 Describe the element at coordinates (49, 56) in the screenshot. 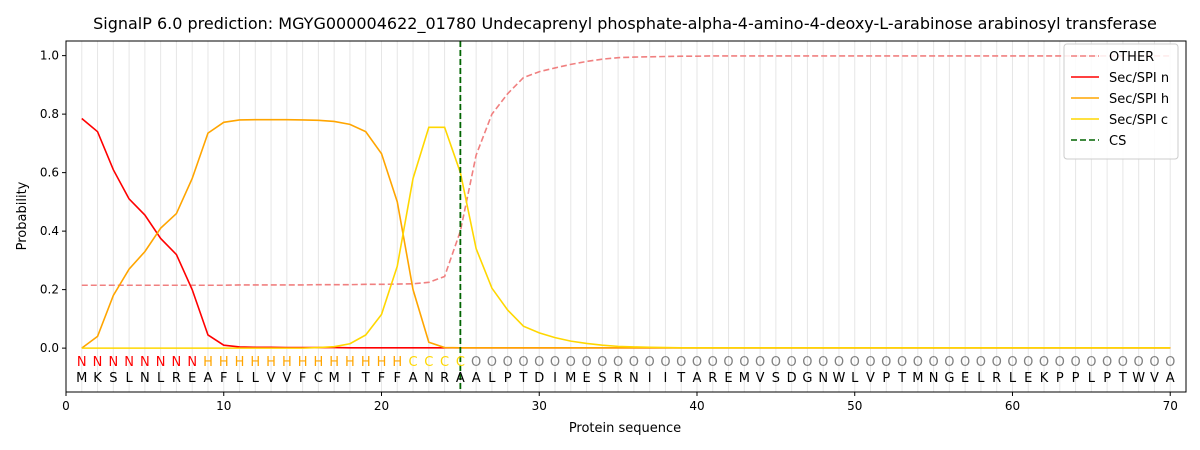

I see `y-tick-label: 1.0` at that location.